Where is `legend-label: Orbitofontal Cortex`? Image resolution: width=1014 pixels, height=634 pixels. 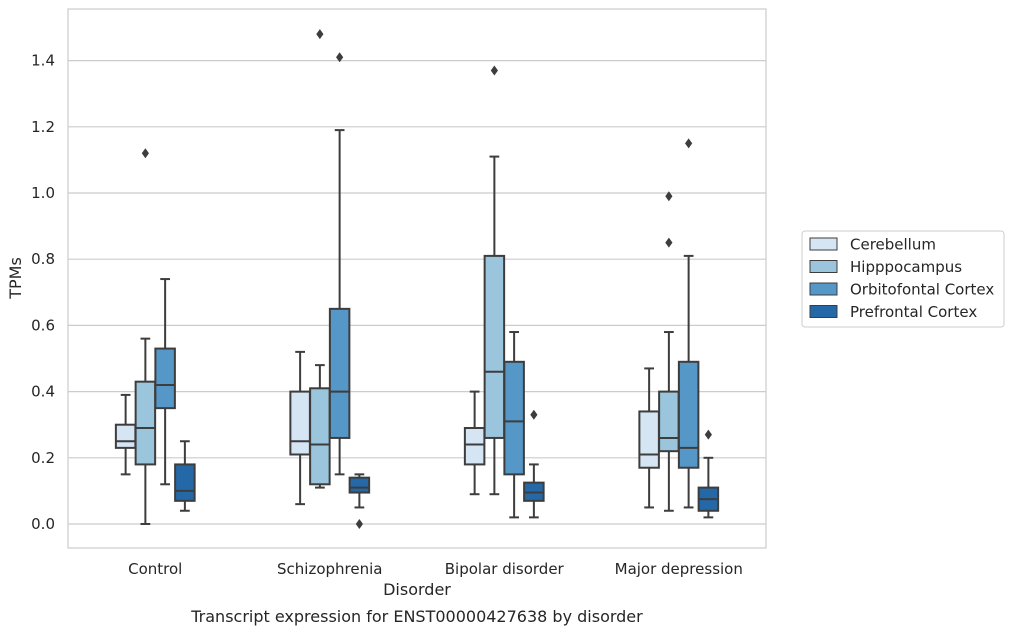
legend-label: Orbitofontal Cortex is located at coordinates (922, 290).